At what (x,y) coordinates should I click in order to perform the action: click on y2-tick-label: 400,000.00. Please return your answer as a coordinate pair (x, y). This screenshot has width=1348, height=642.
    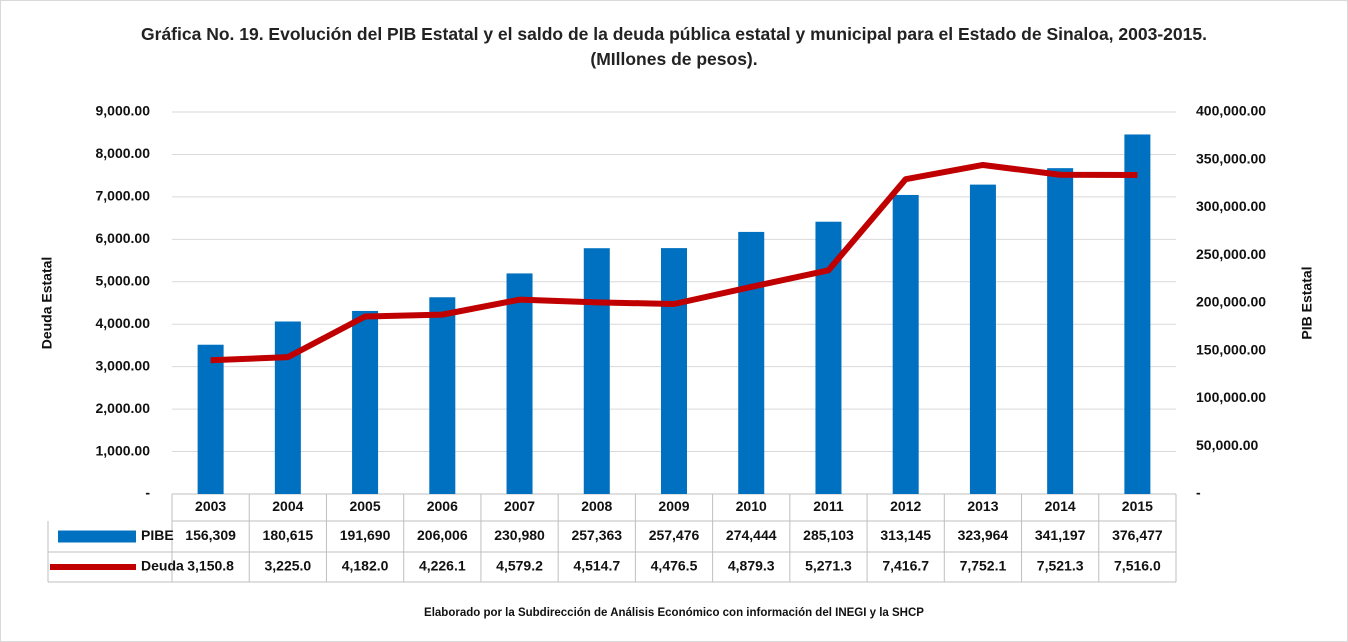
    Looking at the image, I should click on (1231, 111).